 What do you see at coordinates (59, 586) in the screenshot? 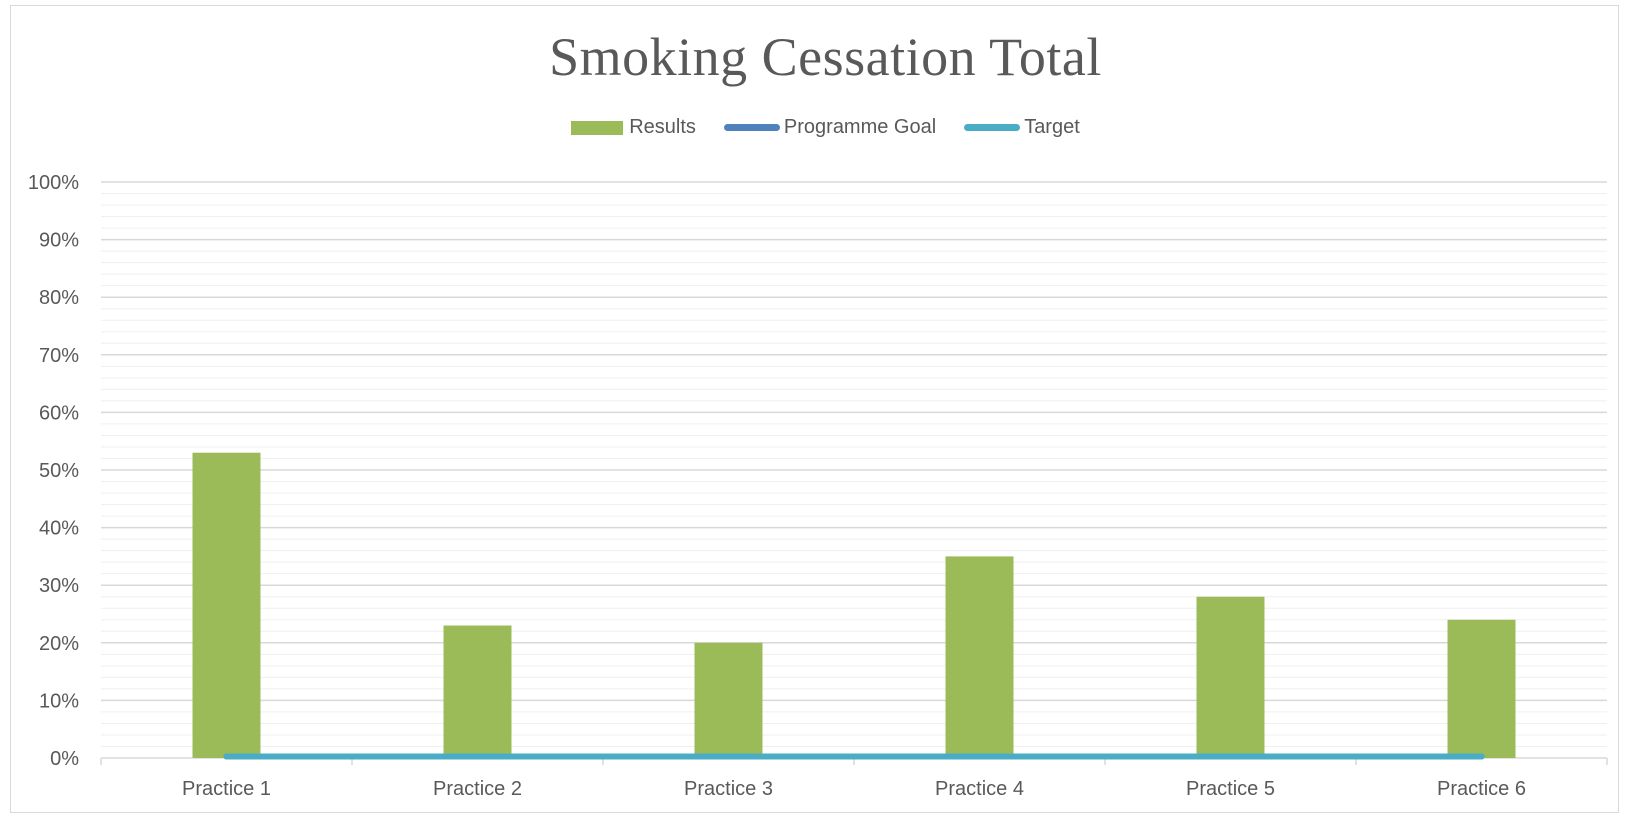
I see `y-tick-label: 30%` at bounding box center [59, 586].